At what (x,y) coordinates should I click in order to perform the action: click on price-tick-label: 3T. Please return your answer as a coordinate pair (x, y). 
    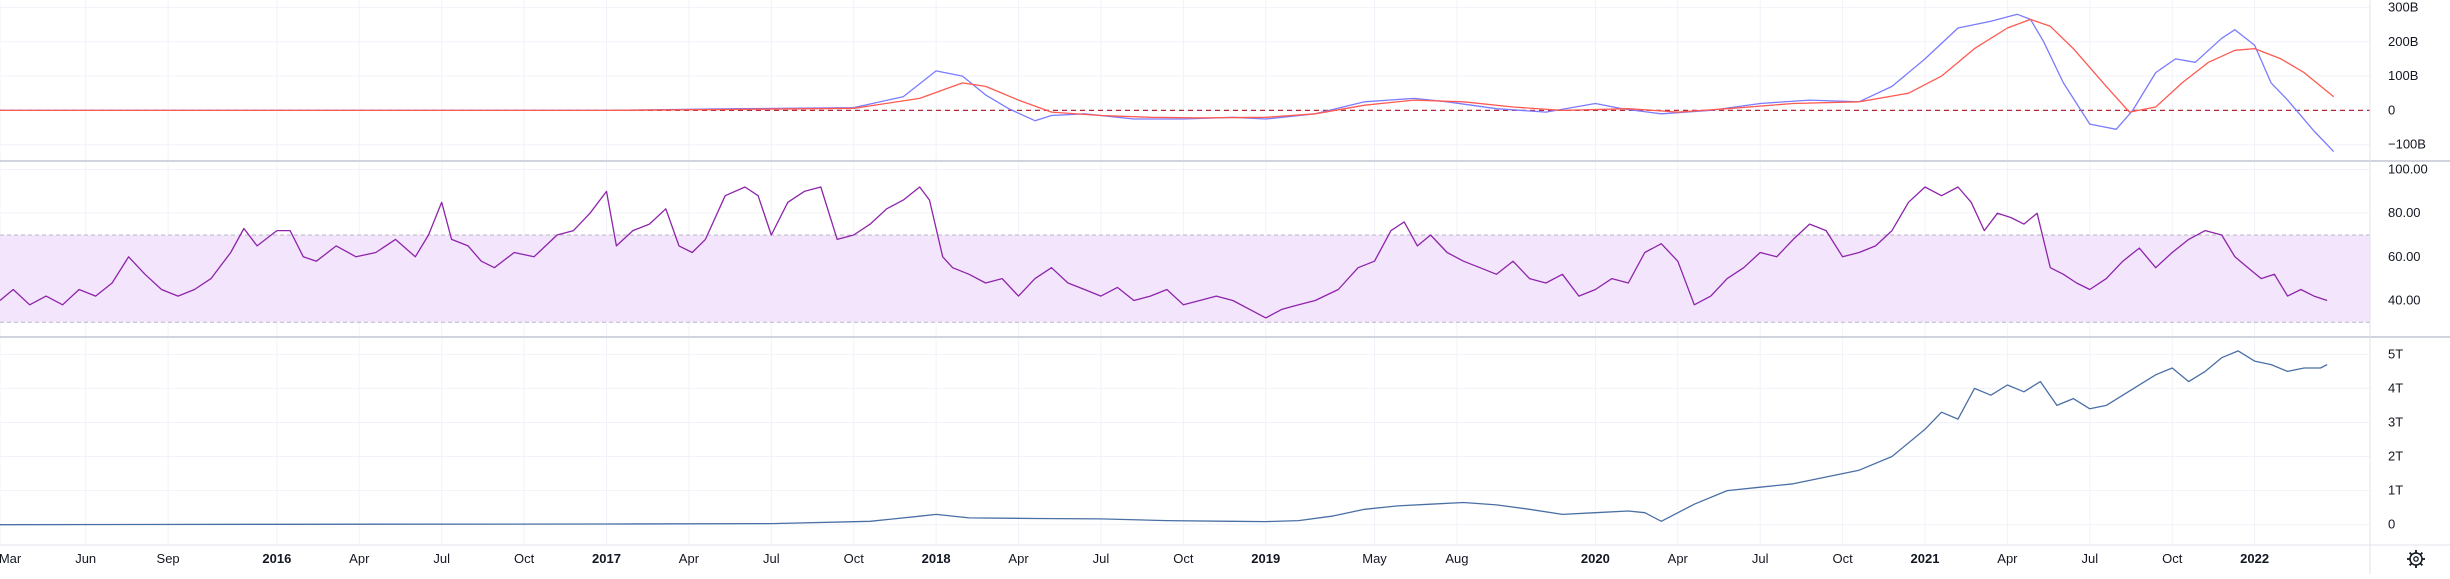
    Looking at the image, I should click on (2395, 421).